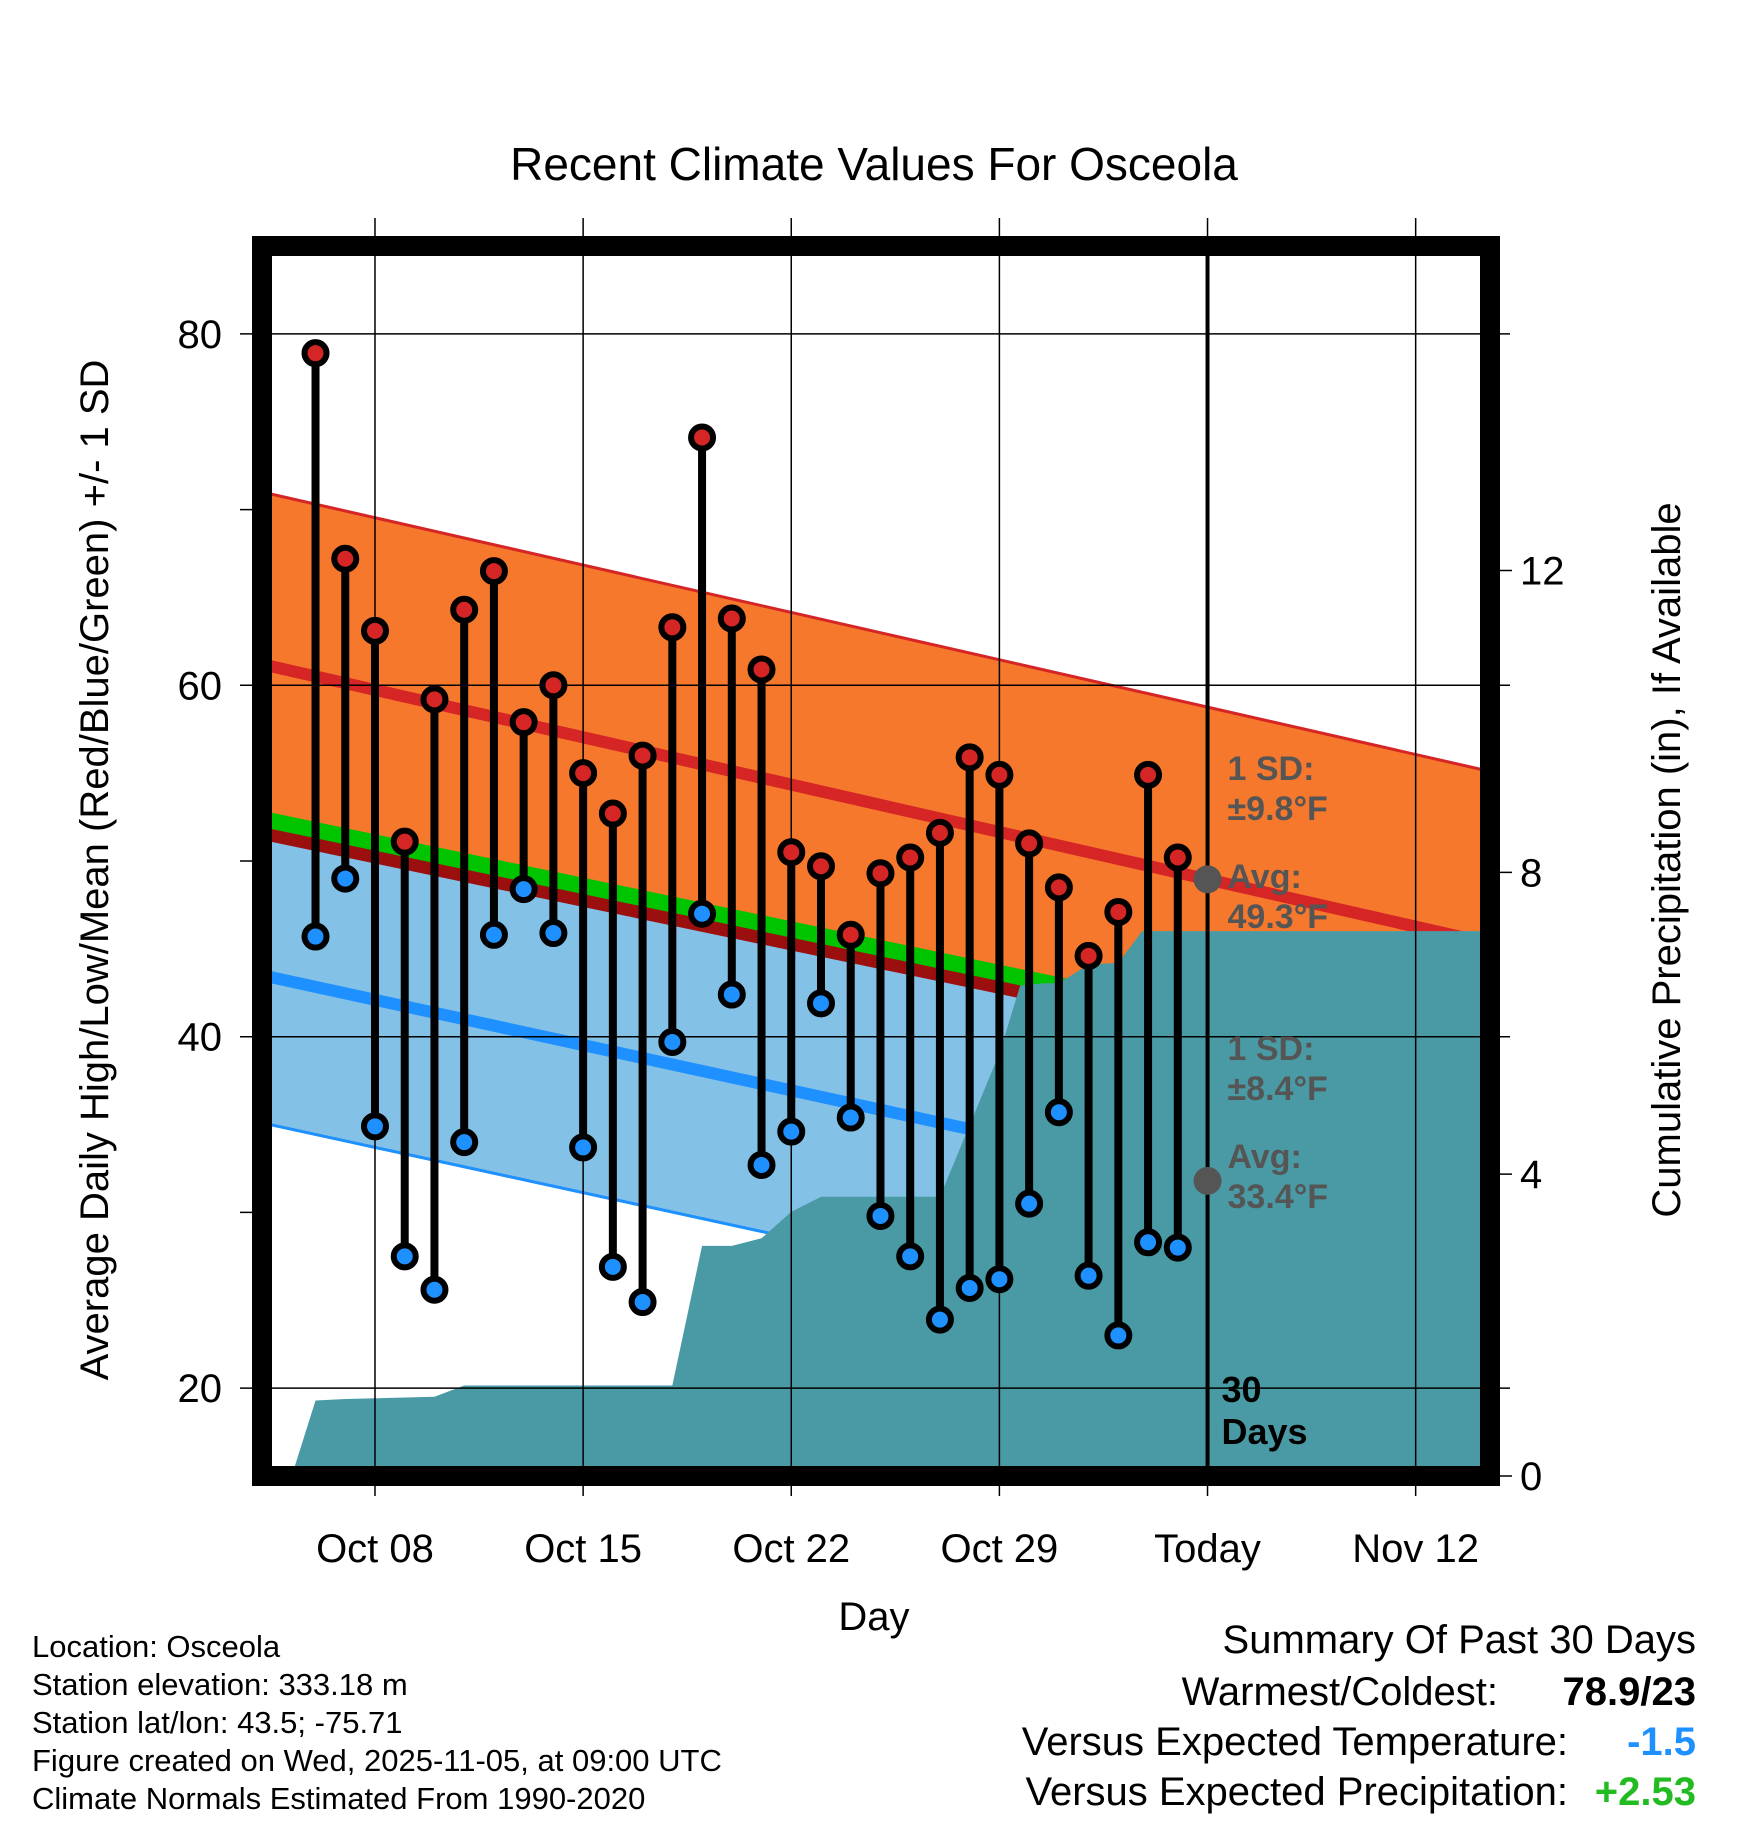 Image resolution: width=1748 pixels, height=1828 pixels. What do you see at coordinates (1265, 1157) in the screenshot?
I see `low-avg-label: Avg:` at bounding box center [1265, 1157].